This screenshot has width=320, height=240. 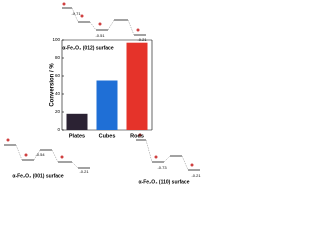 I want to click on annotation: α-Fe₂O₃ (110) surface, so click(x=164, y=182).